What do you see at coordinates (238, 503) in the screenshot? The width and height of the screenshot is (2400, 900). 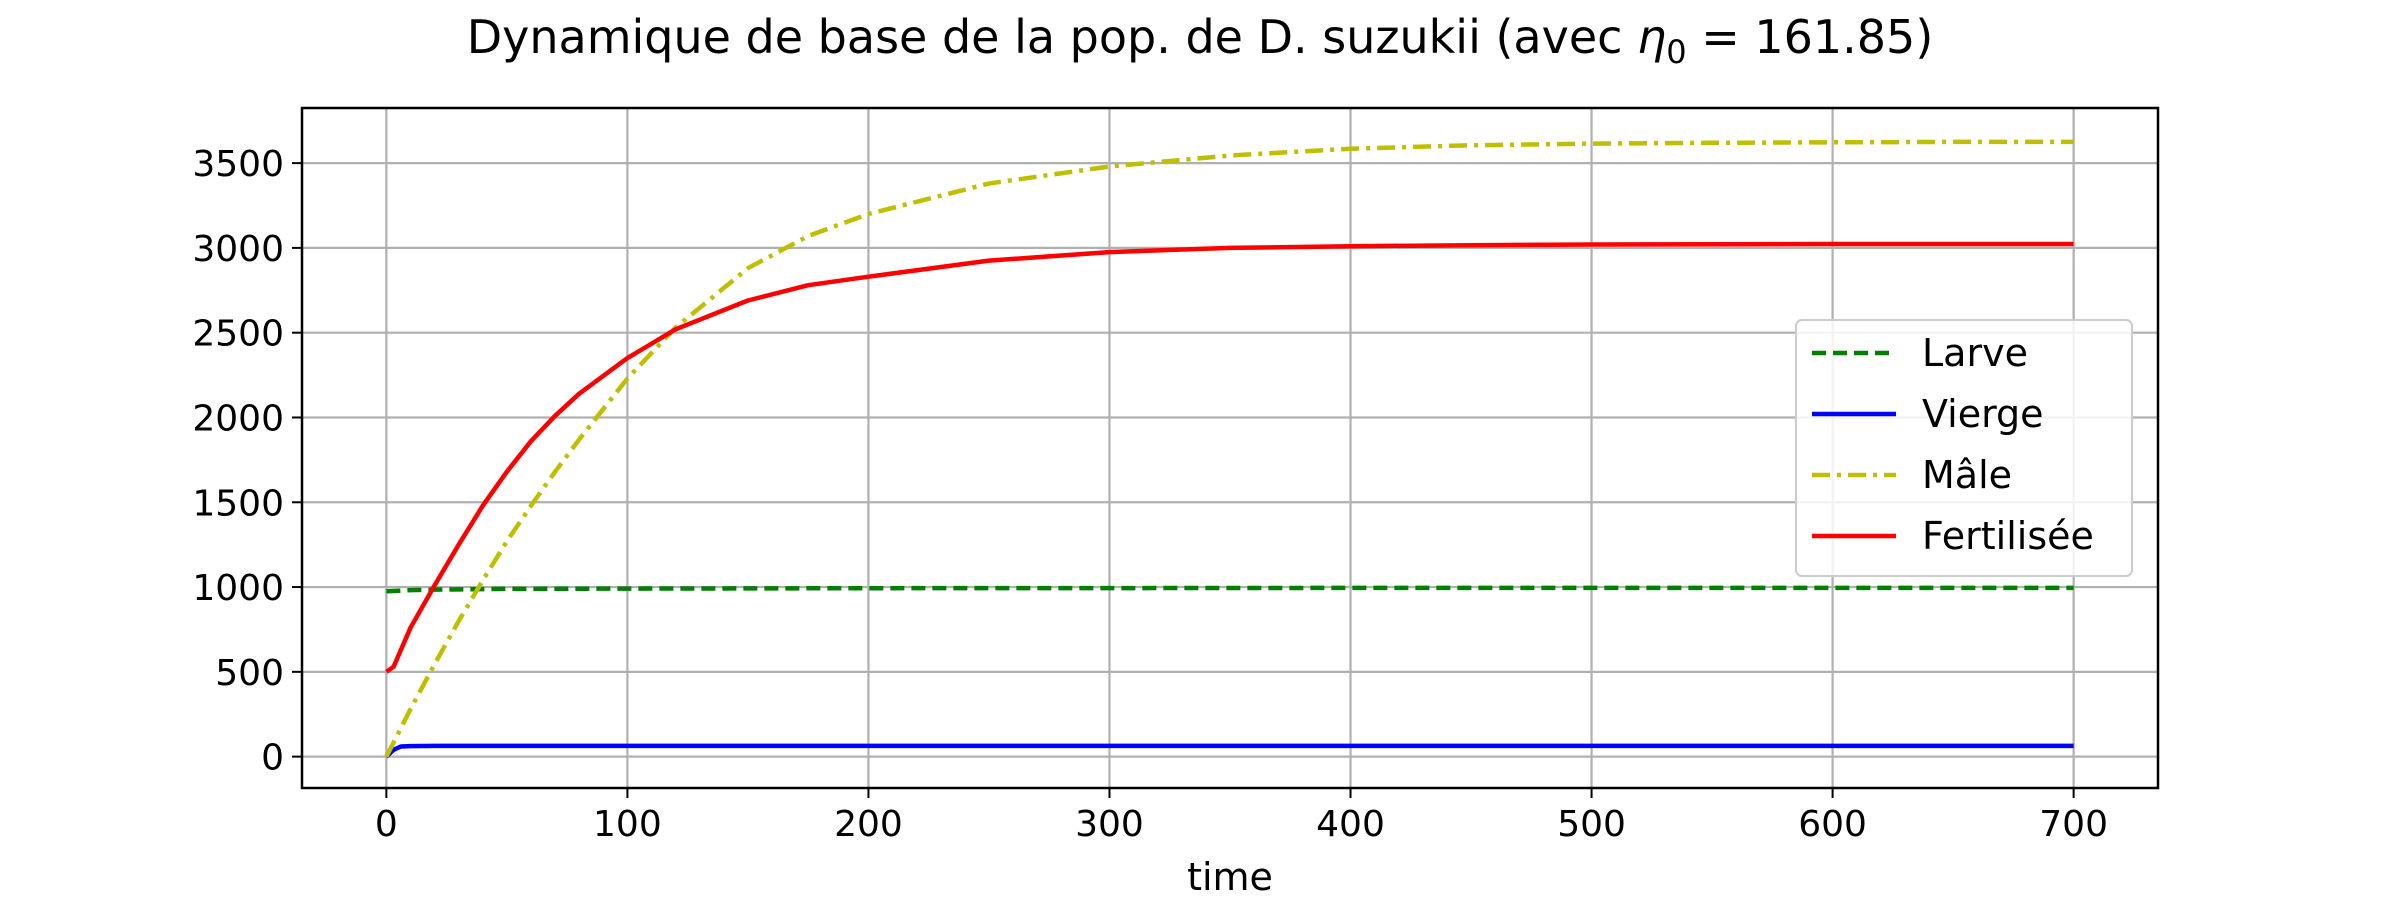 I see `y-tick-label: 1500` at bounding box center [238, 503].